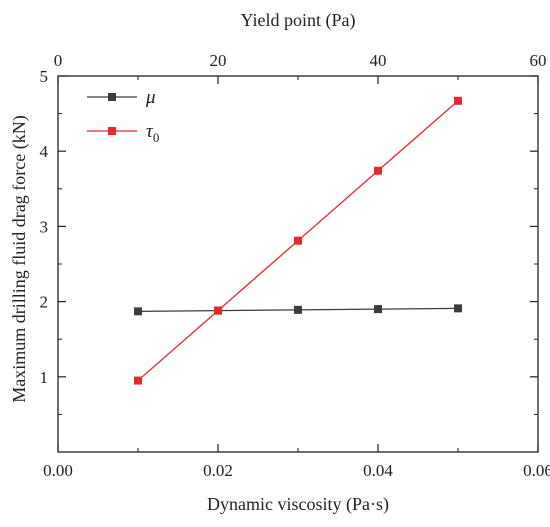  Describe the element at coordinates (152, 133) in the screenshot. I see `legend-label: τ0` at that location.